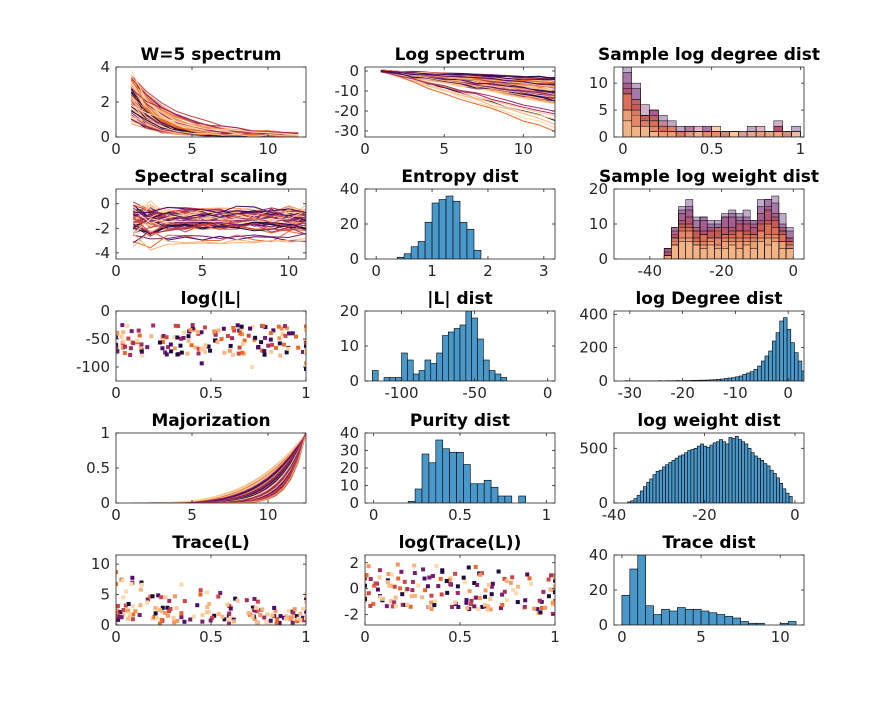 Image resolution: width=891 pixels, height=703 pixels. Describe the element at coordinates (460, 515) in the screenshot. I see `x-tick-label-p11-1: 0.5` at that location.